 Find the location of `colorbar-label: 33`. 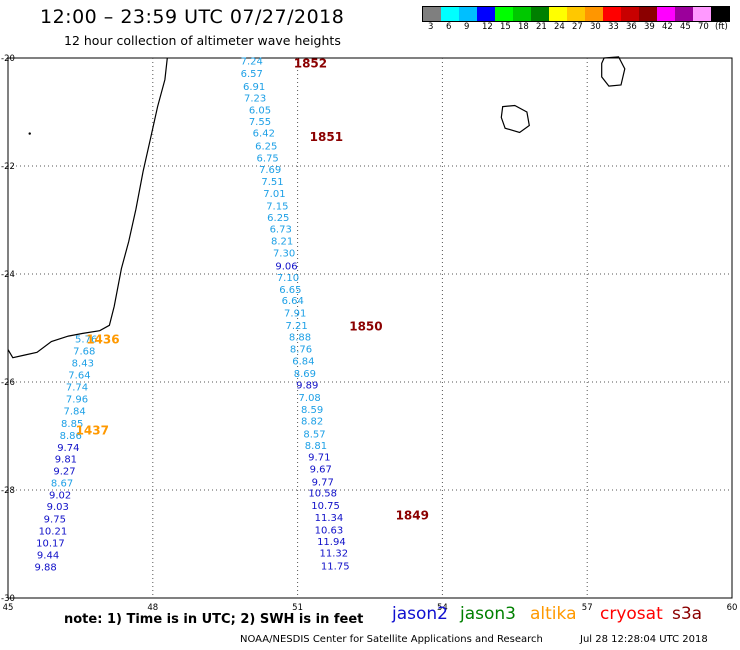

colorbar-label: 33 is located at coordinates (613, 27).